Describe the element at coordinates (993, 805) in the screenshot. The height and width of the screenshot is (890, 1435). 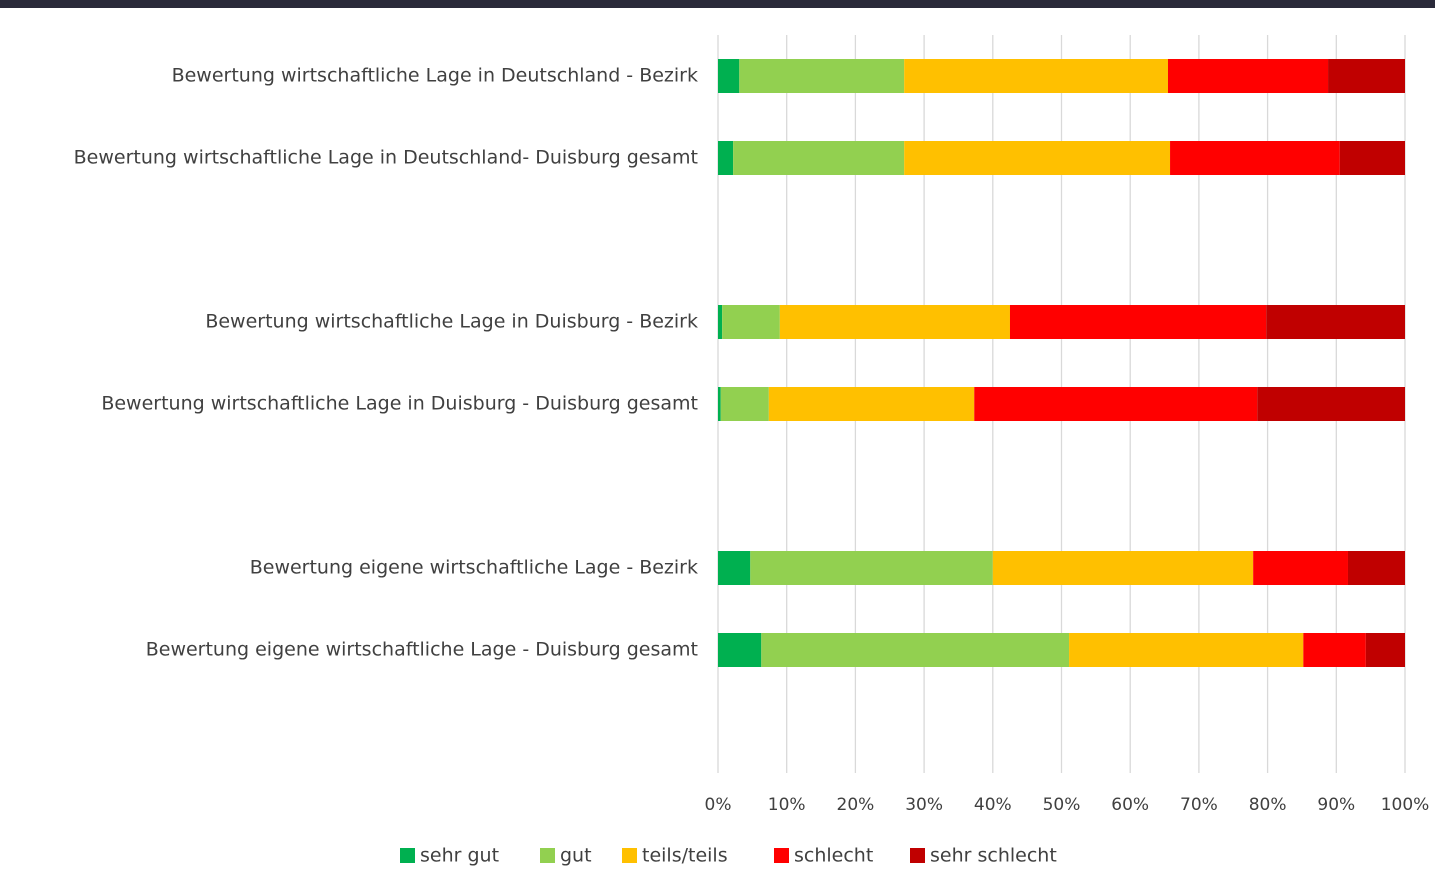
I see `x-tick-label: 40%` at that location.